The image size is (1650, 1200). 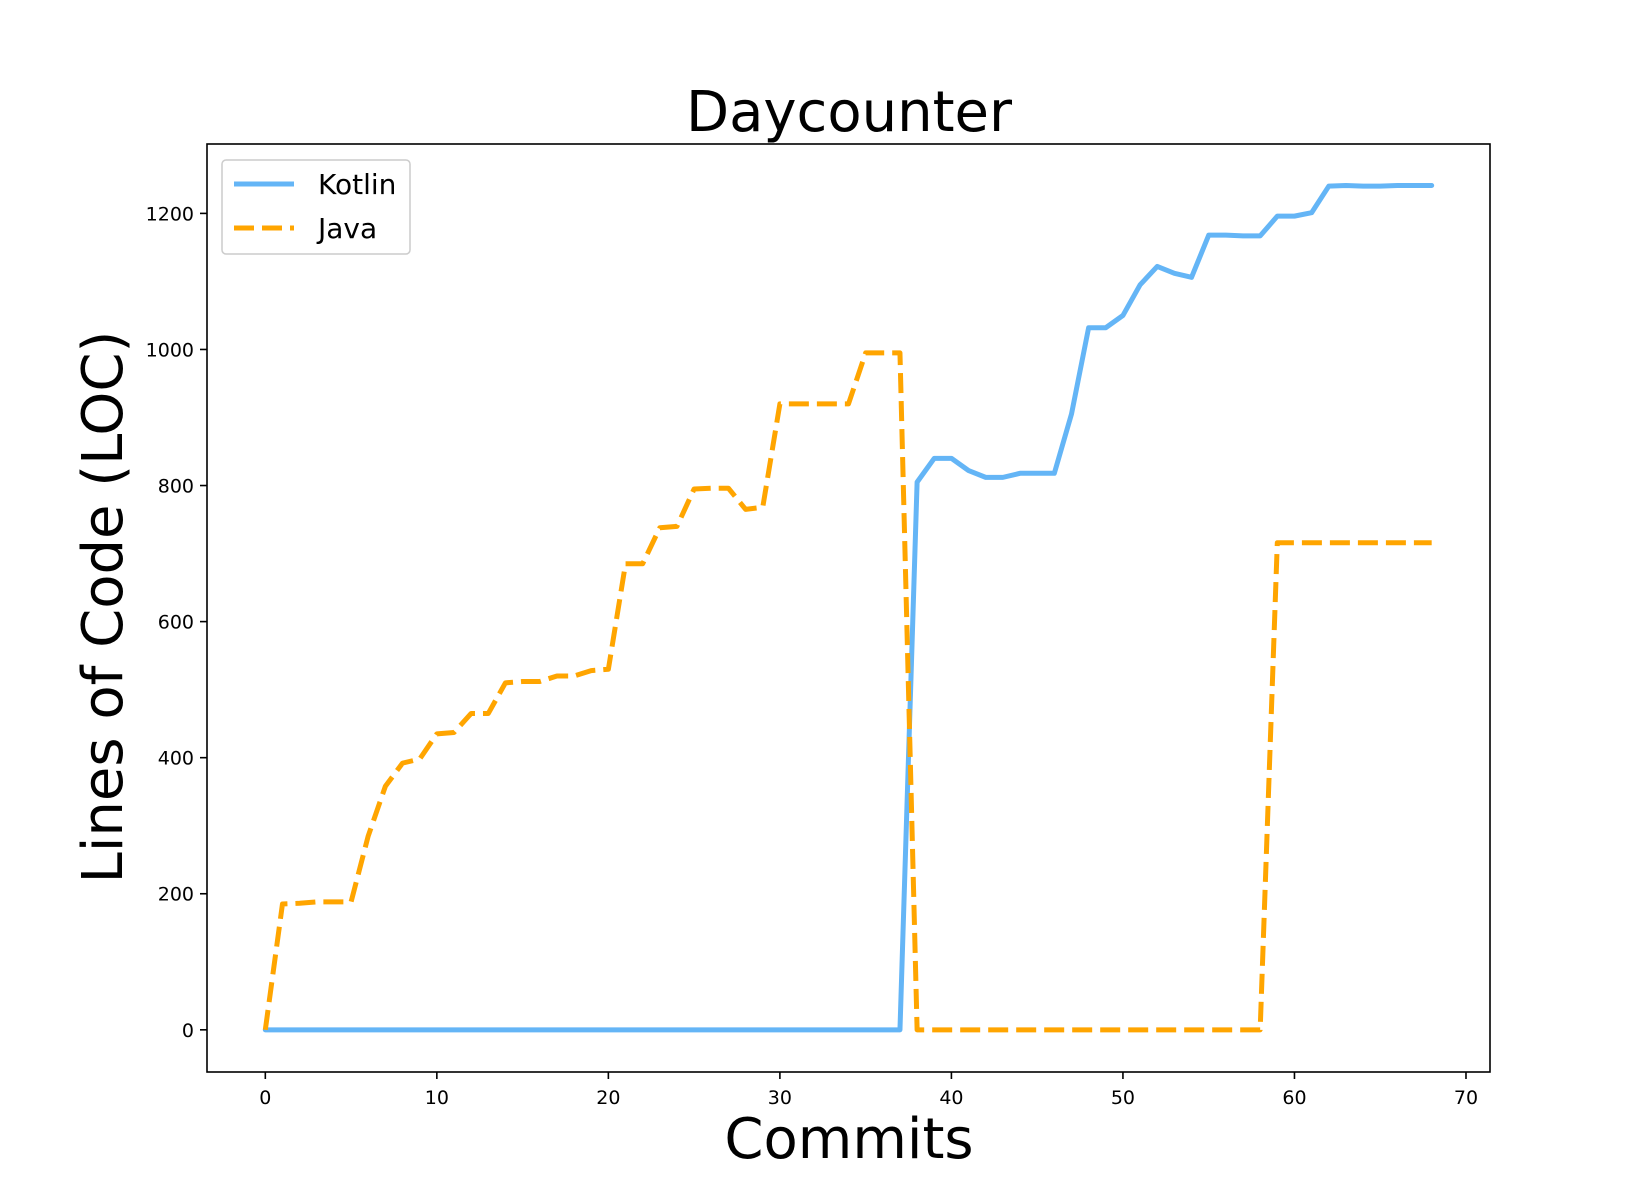 What do you see at coordinates (1123, 1098) in the screenshot?
I see `x-tick-label: 50` at bounding box center [1123, 1098].